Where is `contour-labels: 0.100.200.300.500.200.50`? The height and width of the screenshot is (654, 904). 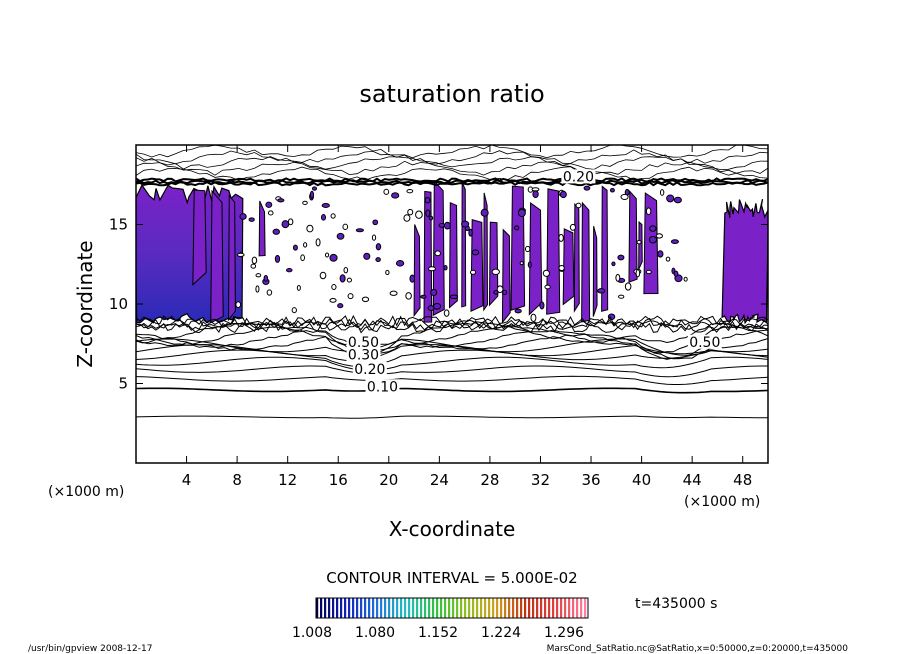 contour-labels: 0.100.200.300.500.200.50 is located at coordinates (534, 282).